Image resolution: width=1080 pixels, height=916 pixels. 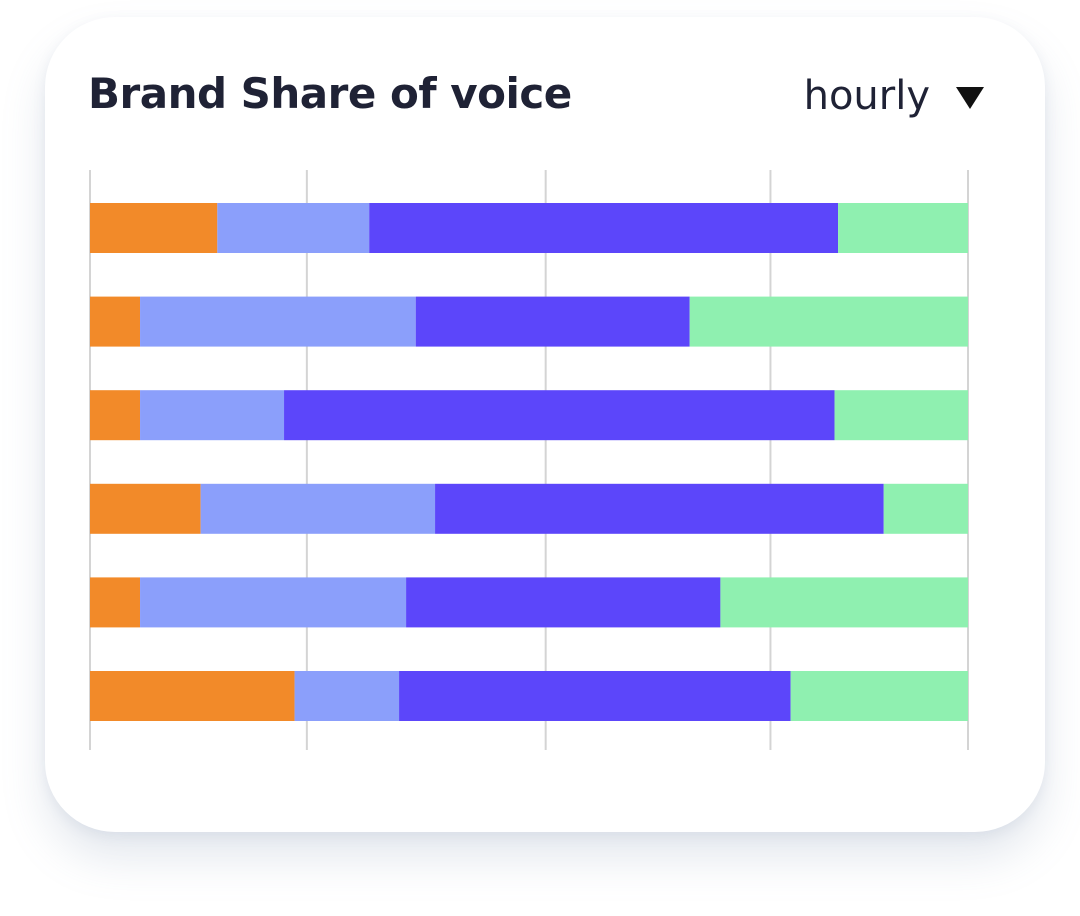 I want to click on caret-down-icon, so click(x=970, y=98).